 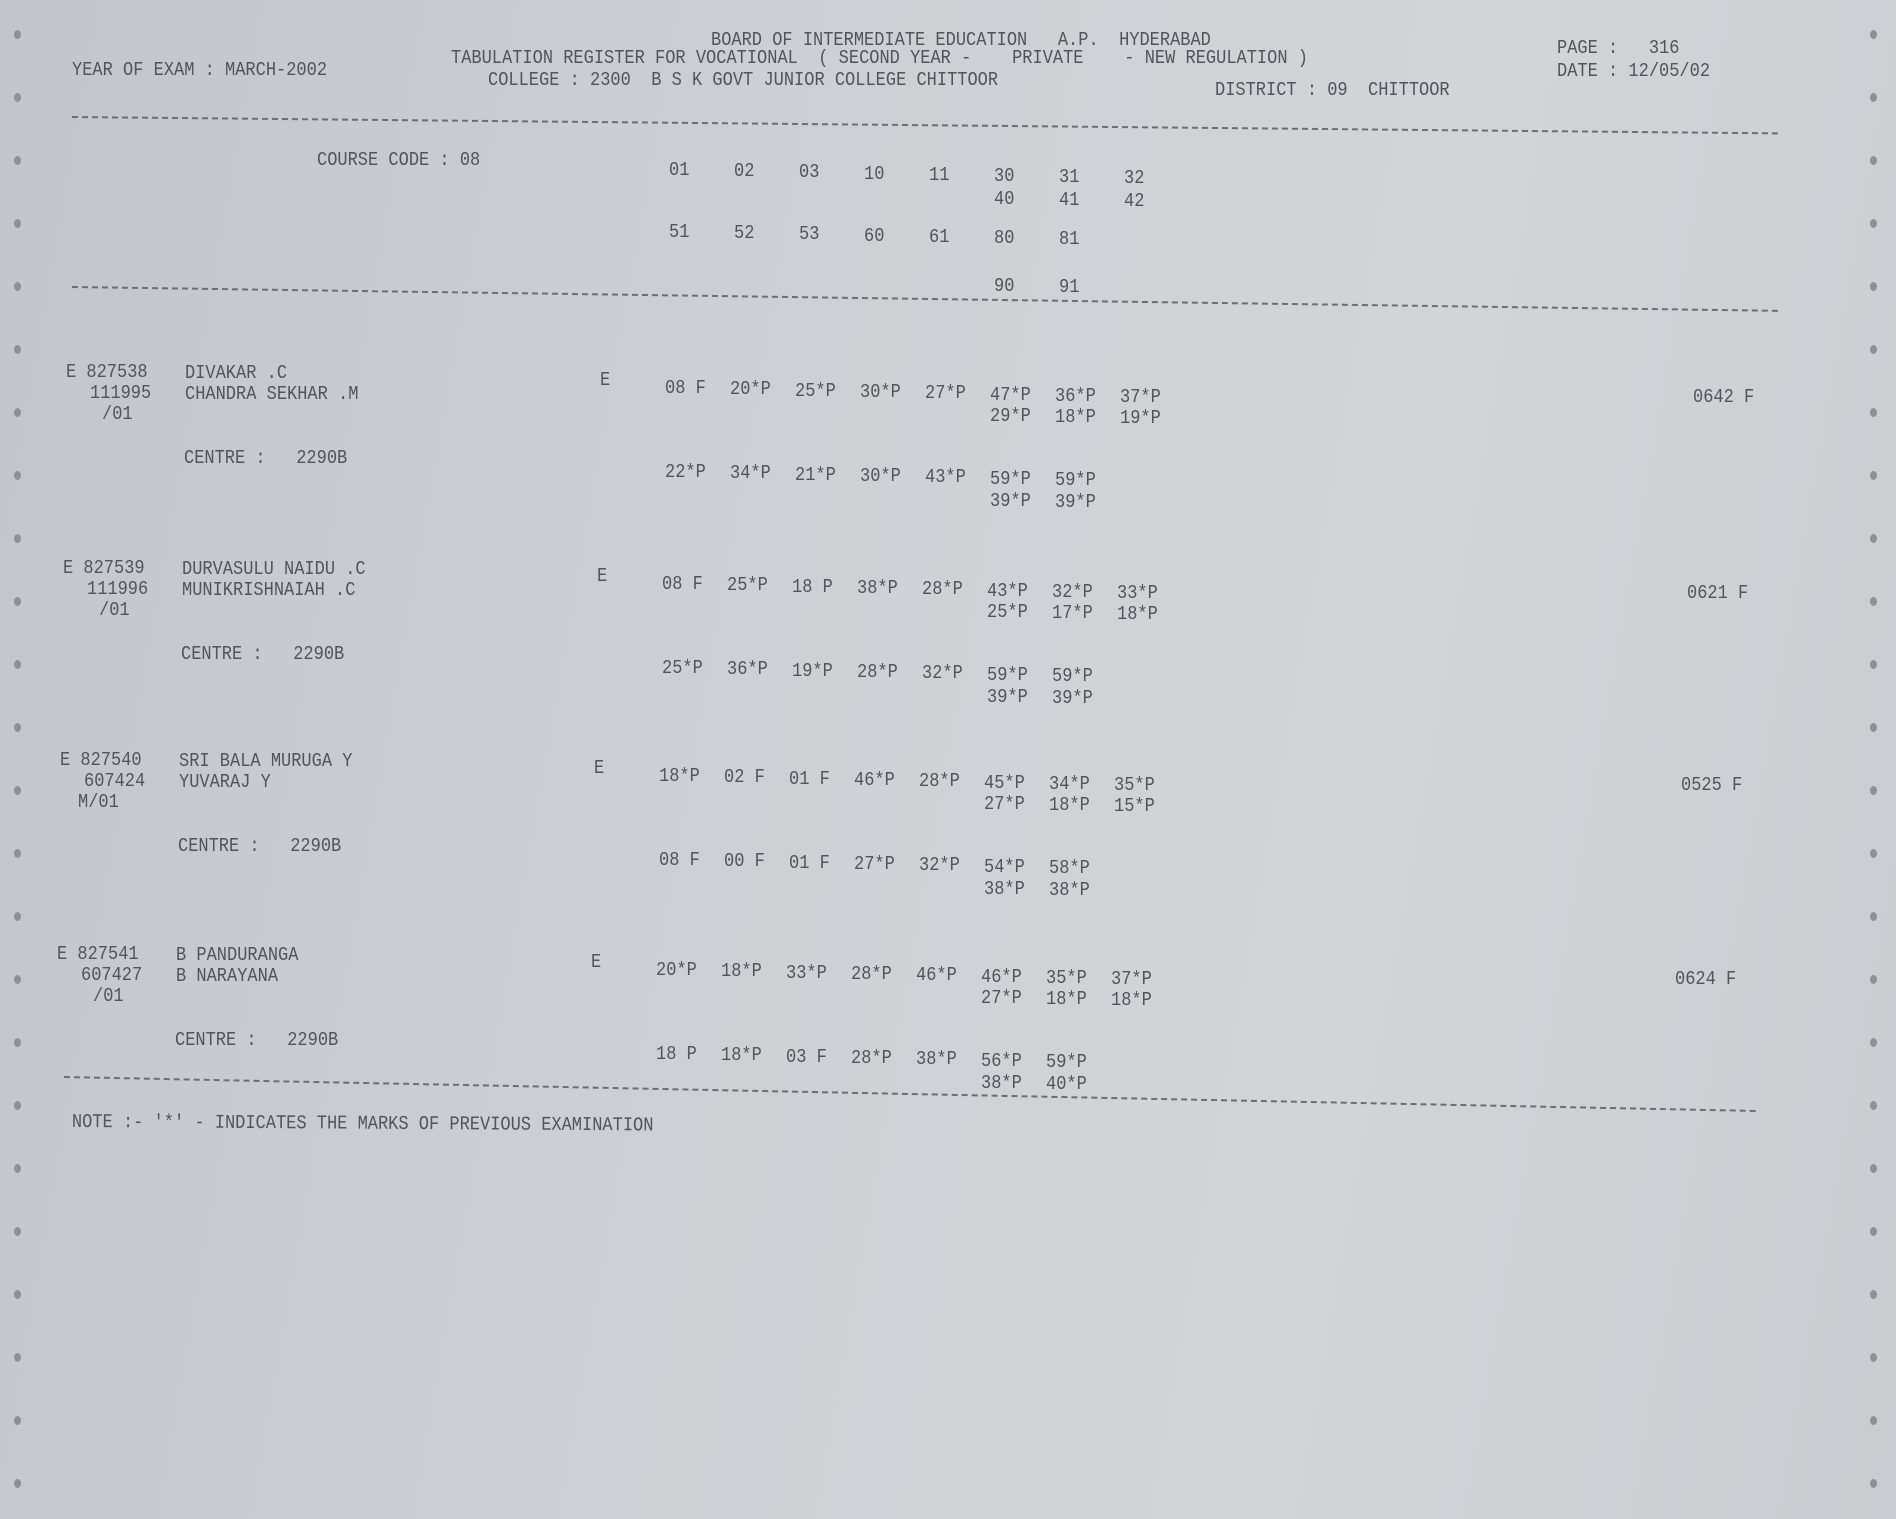 What do you see at coordinates (1069, 868) in the screenshot?
I see `subject-mark: 58*P` at bounding box center [1069, 868].